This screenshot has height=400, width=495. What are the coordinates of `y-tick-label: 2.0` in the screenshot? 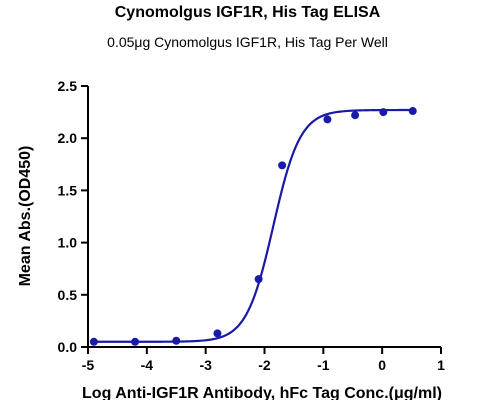 It's located at (68, 138).